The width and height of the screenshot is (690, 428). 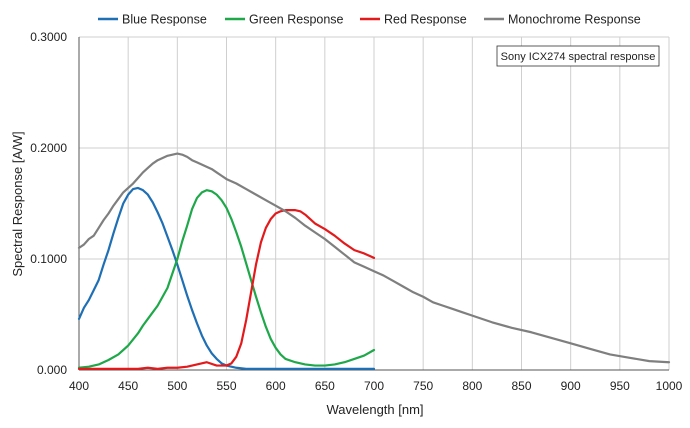 What do you see at coordinates (574, 20) in the screenshot?
I see `legend-label: Monochrome Response` at bounding box center [574, 20].